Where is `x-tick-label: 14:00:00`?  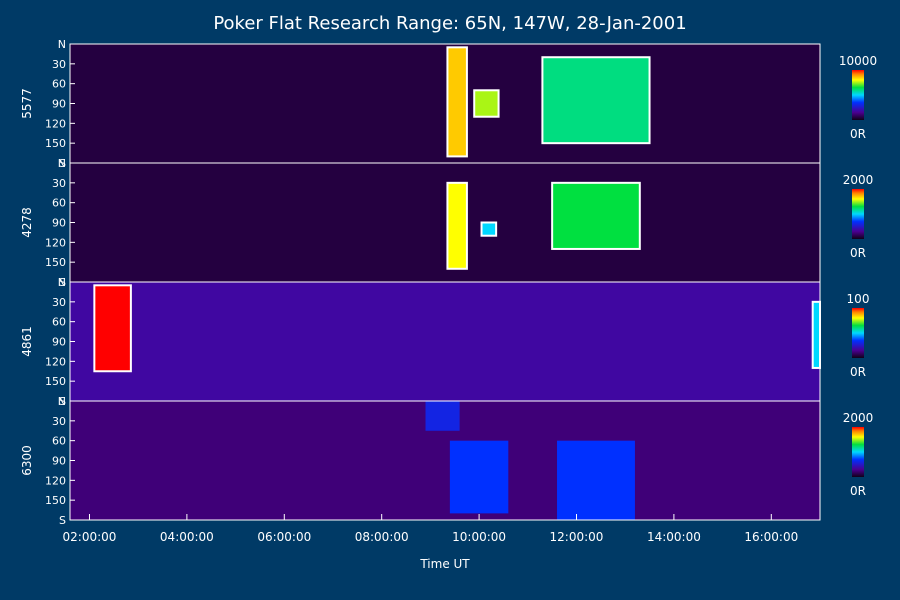 x-tick-label: 14:00:00 is located at coordinates (674, 537).